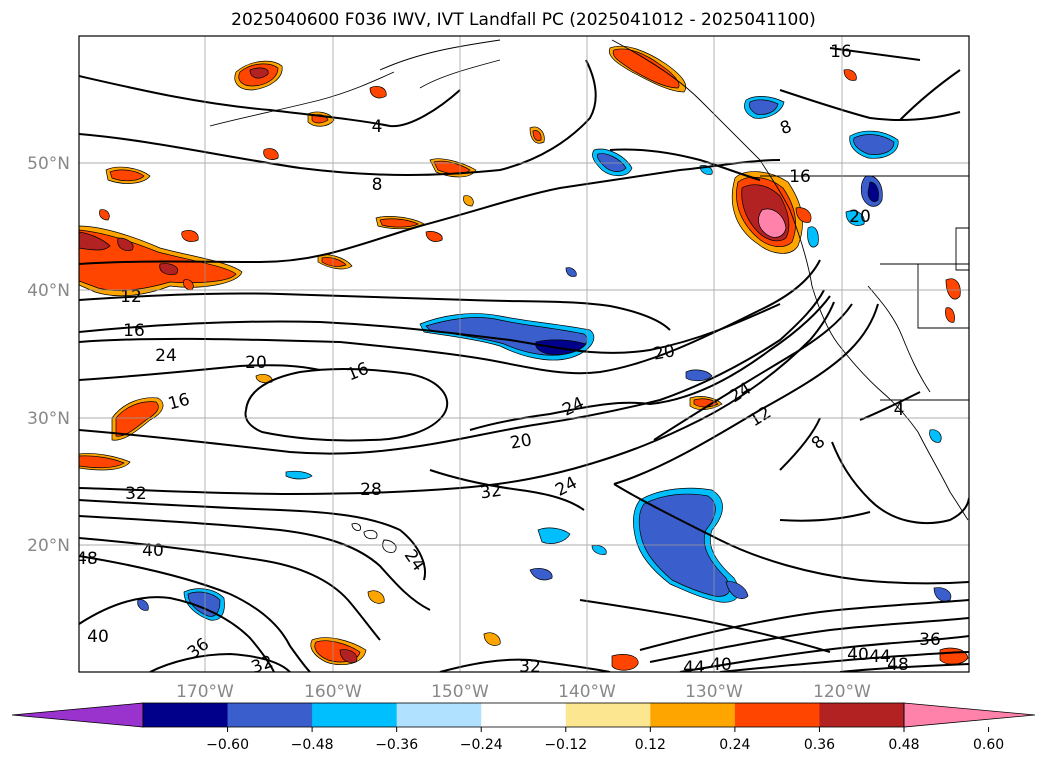 This screenshot has height=765, width=1047. Describe the element at coordinates (227, 745) in the screenshot. I see `colorbar-tick-label: −0.60` at that location.